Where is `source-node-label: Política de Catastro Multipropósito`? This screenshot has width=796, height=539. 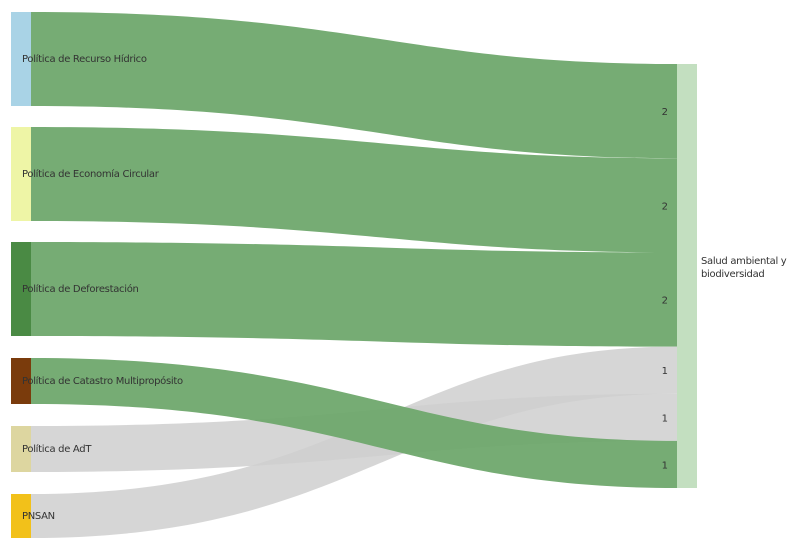
source-node-label: Política de Catastro Multipropósito is located at coordinates (102, 381).